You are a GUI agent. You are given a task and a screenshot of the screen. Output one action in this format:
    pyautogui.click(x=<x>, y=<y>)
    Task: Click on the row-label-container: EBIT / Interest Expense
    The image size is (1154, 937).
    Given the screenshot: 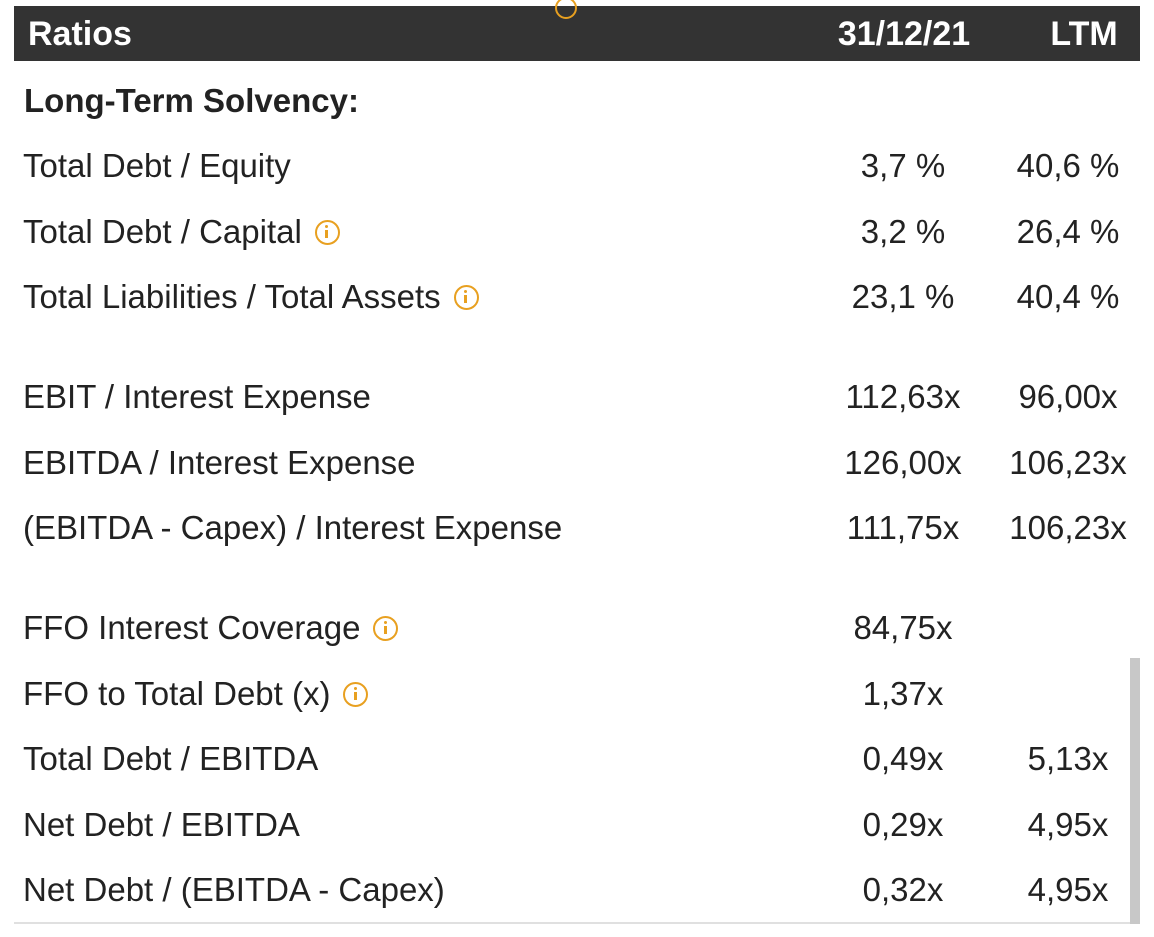 What is the action you would take?
    pyautogui.click(x=197, y=397)
    